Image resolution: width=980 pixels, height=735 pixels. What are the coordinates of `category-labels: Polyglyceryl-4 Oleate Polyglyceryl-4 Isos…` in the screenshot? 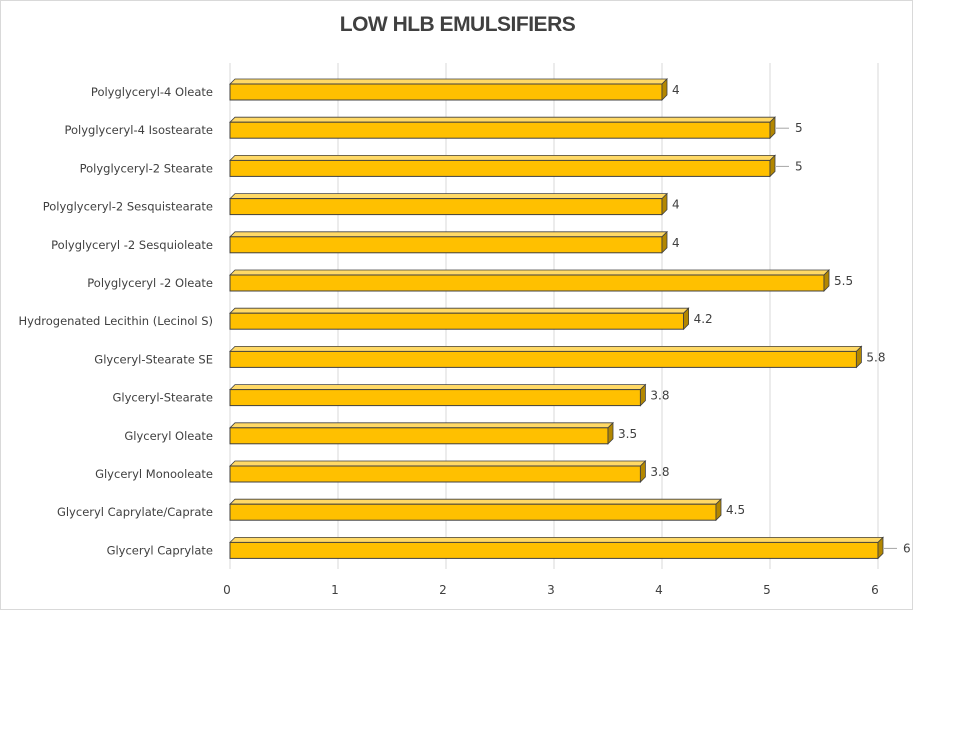 It's located at (116, 321).